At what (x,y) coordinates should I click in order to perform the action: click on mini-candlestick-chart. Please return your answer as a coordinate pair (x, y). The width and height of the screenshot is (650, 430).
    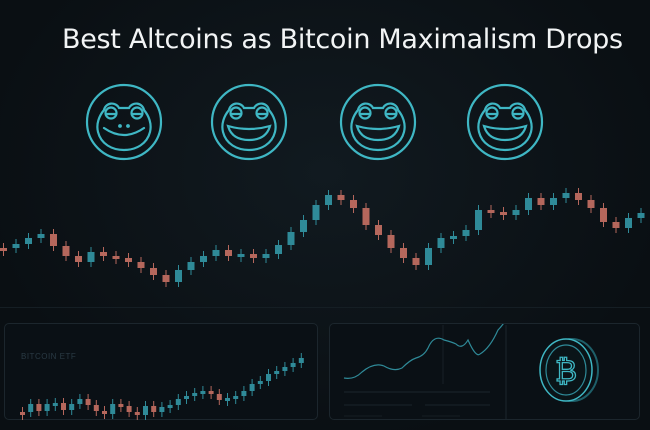
    Looking at the image, I should click on (162, 386).